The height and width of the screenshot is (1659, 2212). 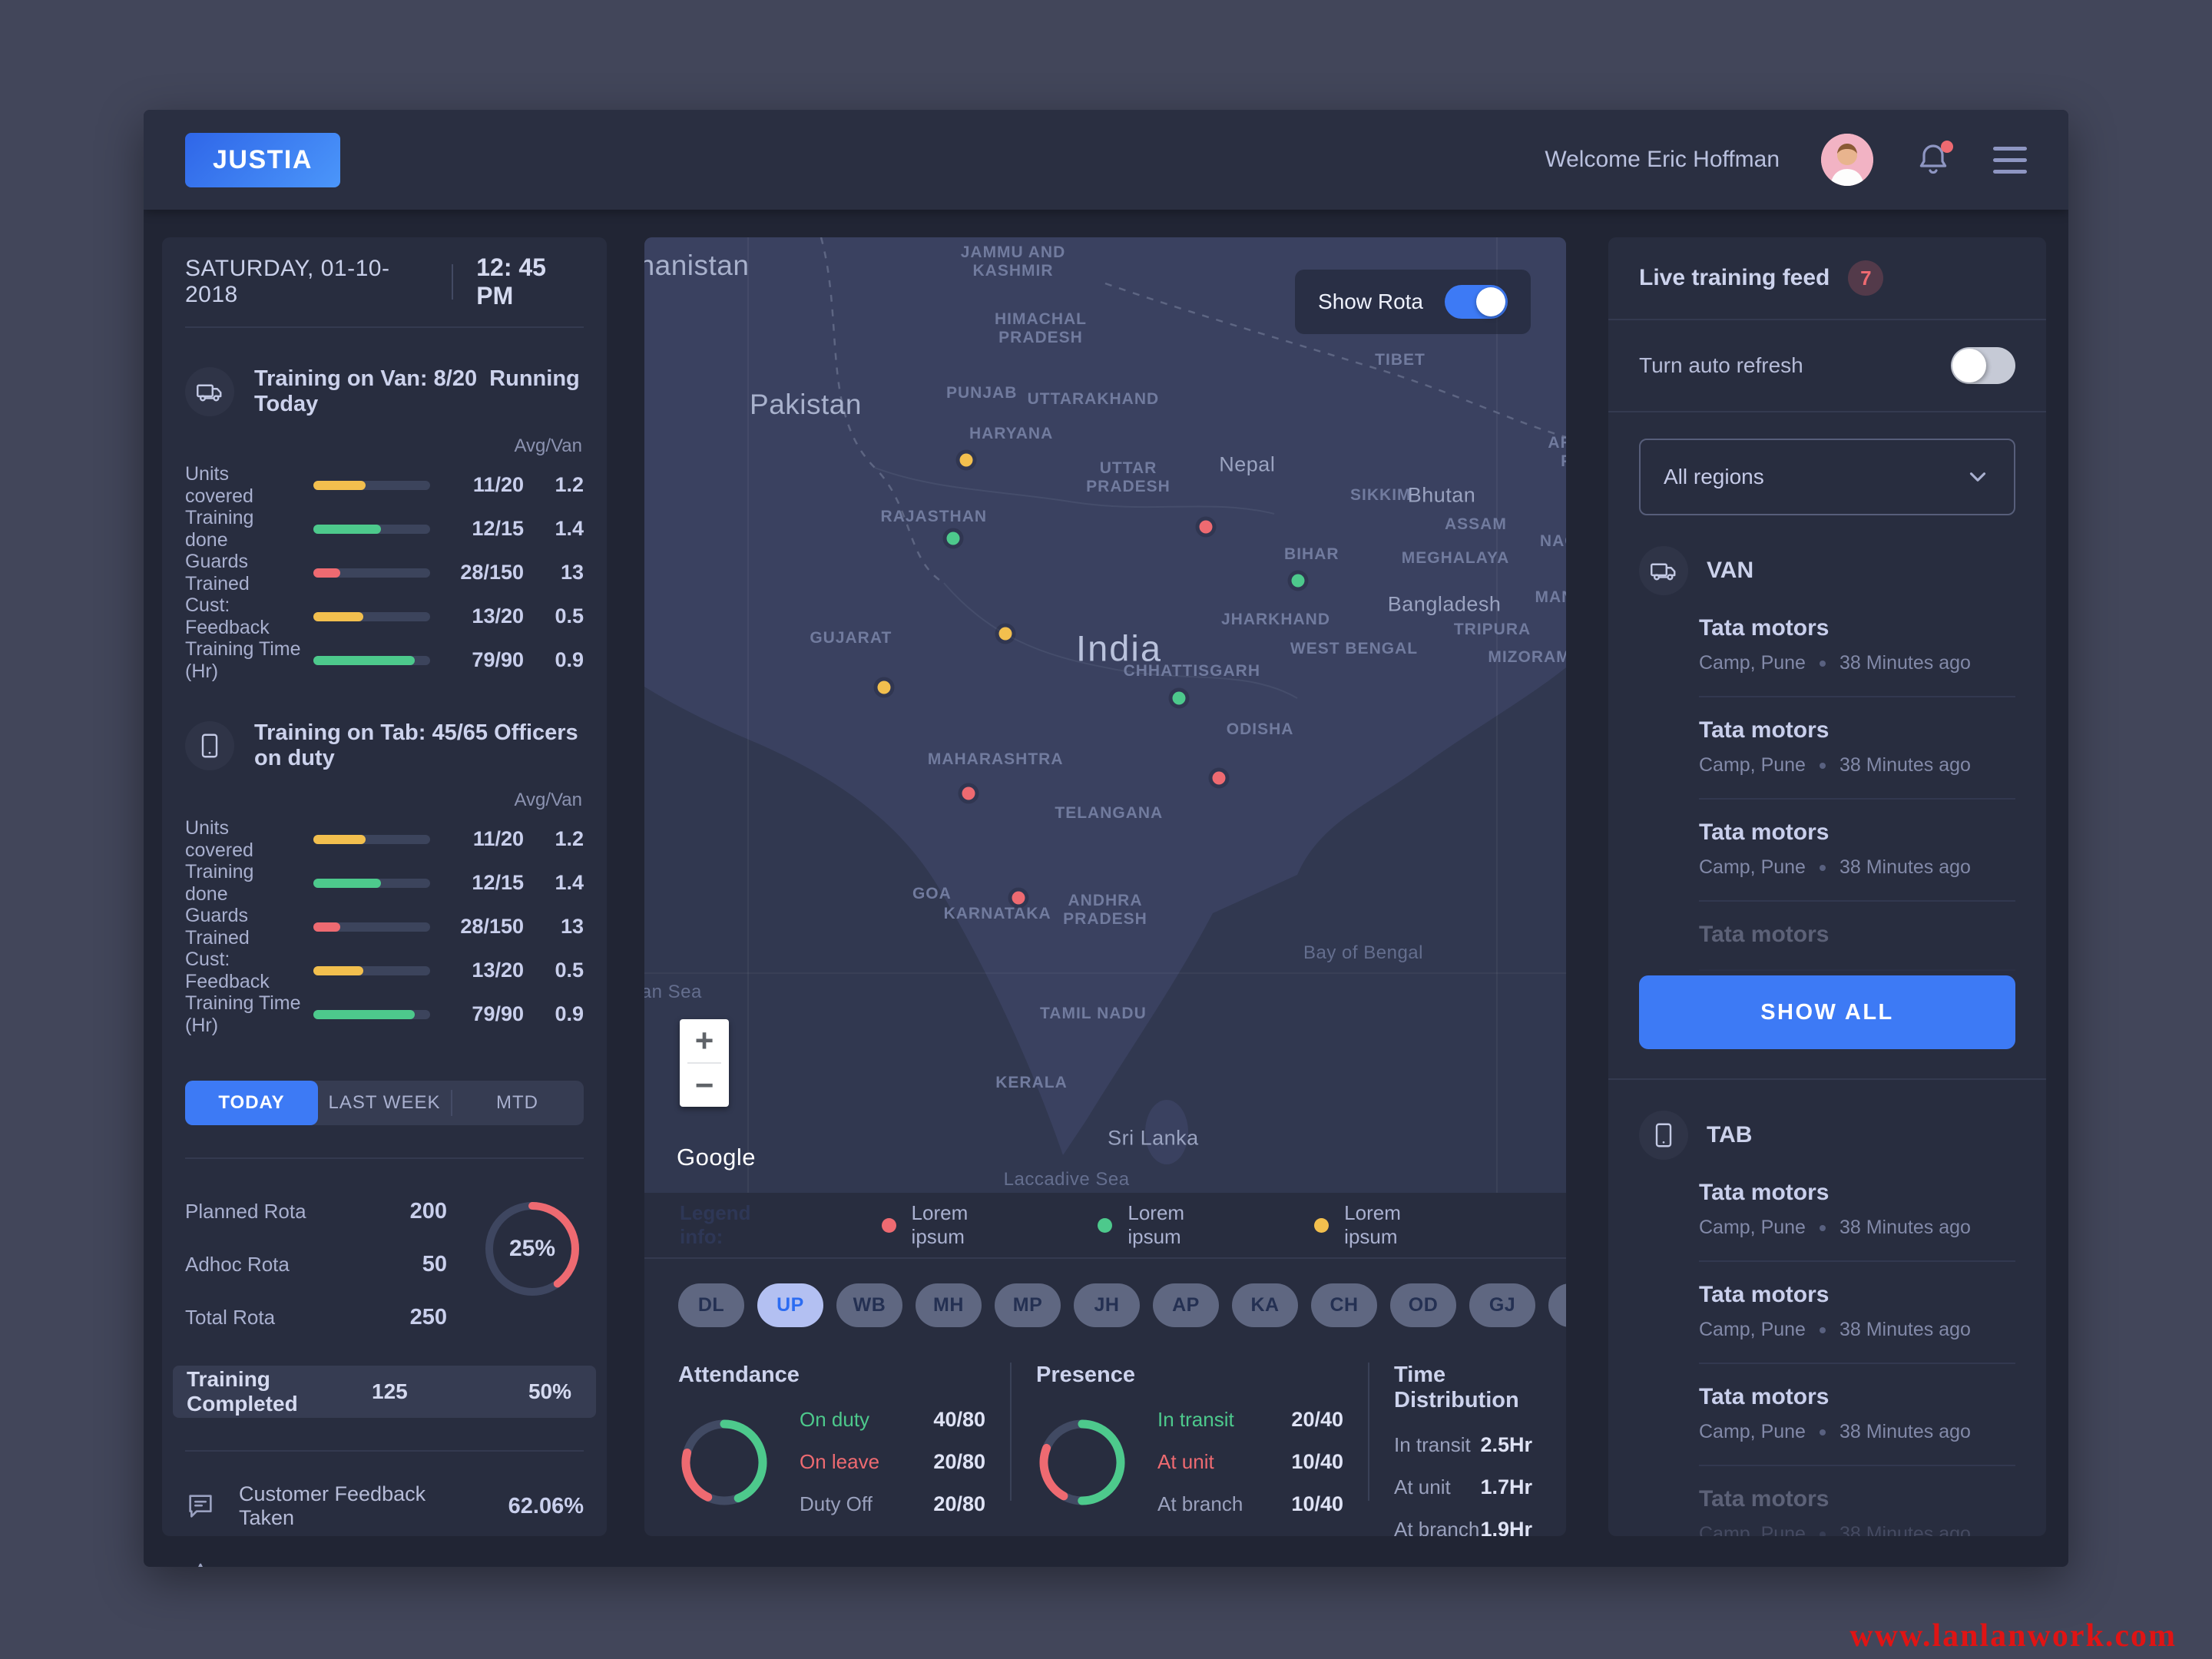 What do you see at coordinates (840, 1462) in the screenshot?
I see `attendance-row-label: On leave` at bounding box center [840, 1462].